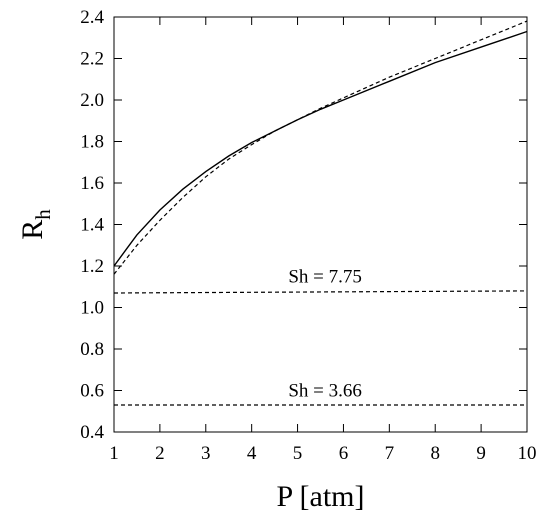  I want to click on y-tick-label: 0.8, so click(92, 349).